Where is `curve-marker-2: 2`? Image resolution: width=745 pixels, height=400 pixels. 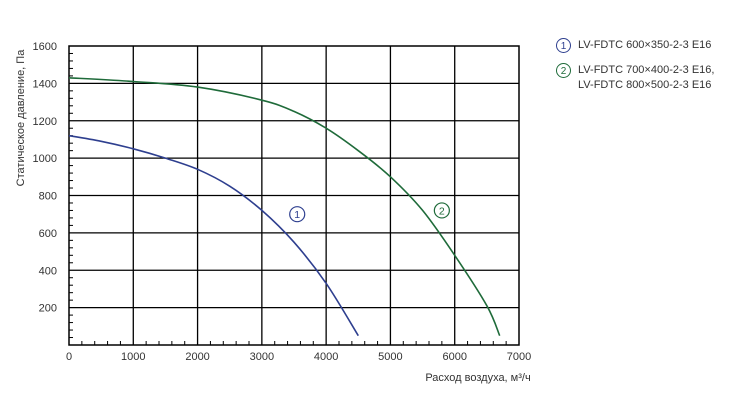 curve-marker-2: 2 is located at coordinates (441, 210).